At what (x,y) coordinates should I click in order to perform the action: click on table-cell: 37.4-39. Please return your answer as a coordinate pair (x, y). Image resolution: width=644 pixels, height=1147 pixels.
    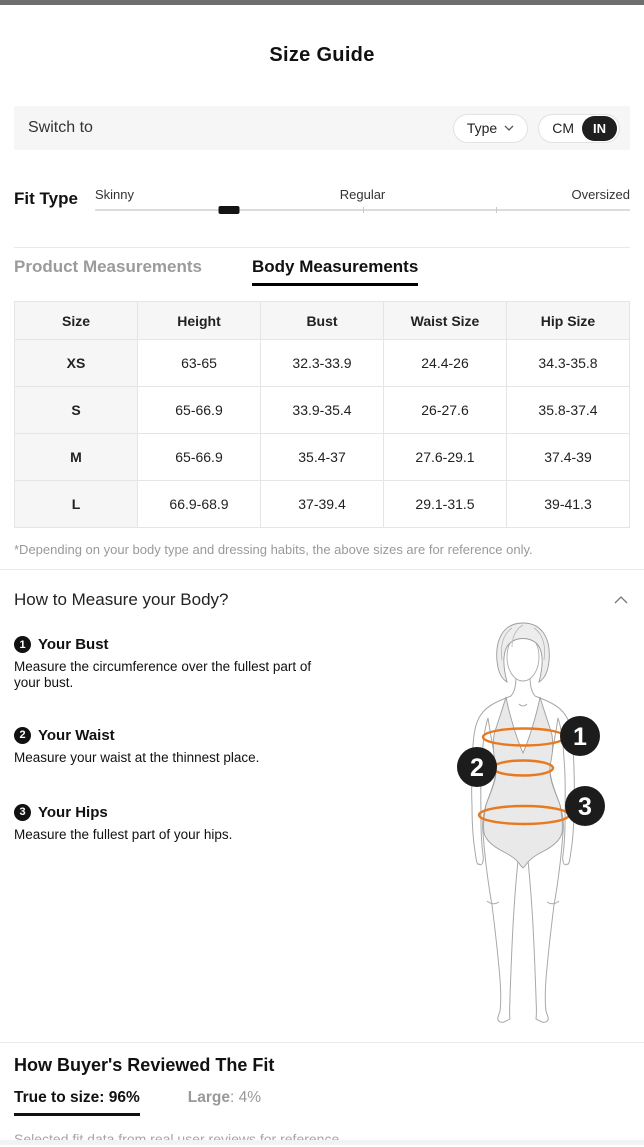
    Looking at the image, I should click on (568, 457).